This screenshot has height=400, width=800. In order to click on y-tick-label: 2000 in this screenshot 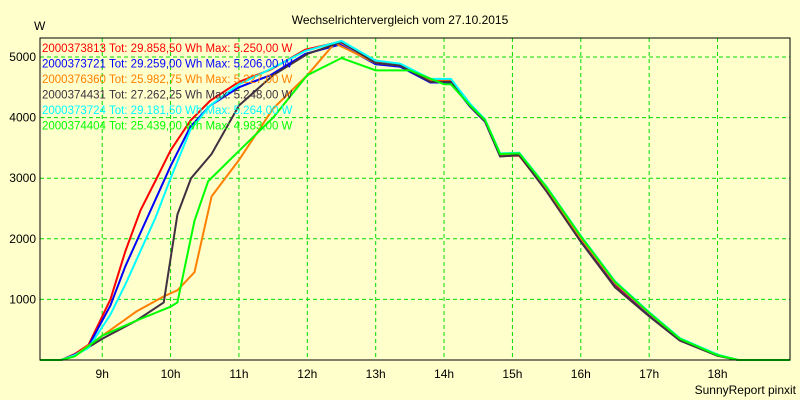, I will do `click(22, 239)`.